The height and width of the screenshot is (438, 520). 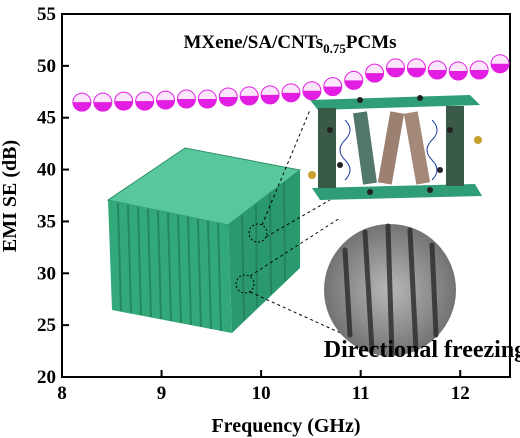 I want to click on y-tick-label: 50, so click(x=46, y=66).